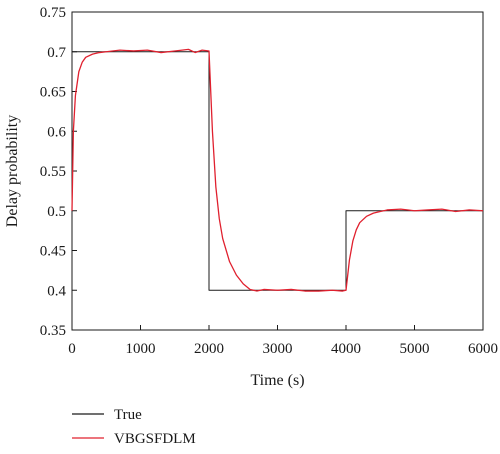 Image resolution: width=500 pixels, height=454 pixels. What do you see at coordinates (56, 291) in the screenshot?
I see `y-tick-label: 0.4` at bounding box center [56, 291].